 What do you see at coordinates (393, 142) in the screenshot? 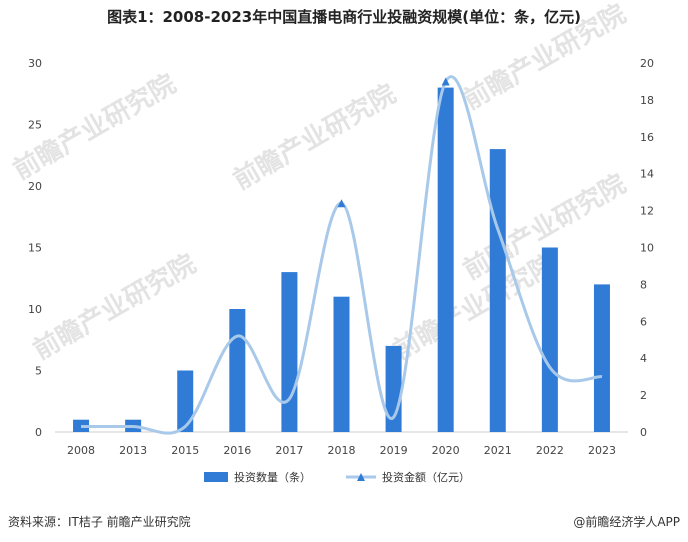
I see `line-markers` at bounding box center [393, 142].